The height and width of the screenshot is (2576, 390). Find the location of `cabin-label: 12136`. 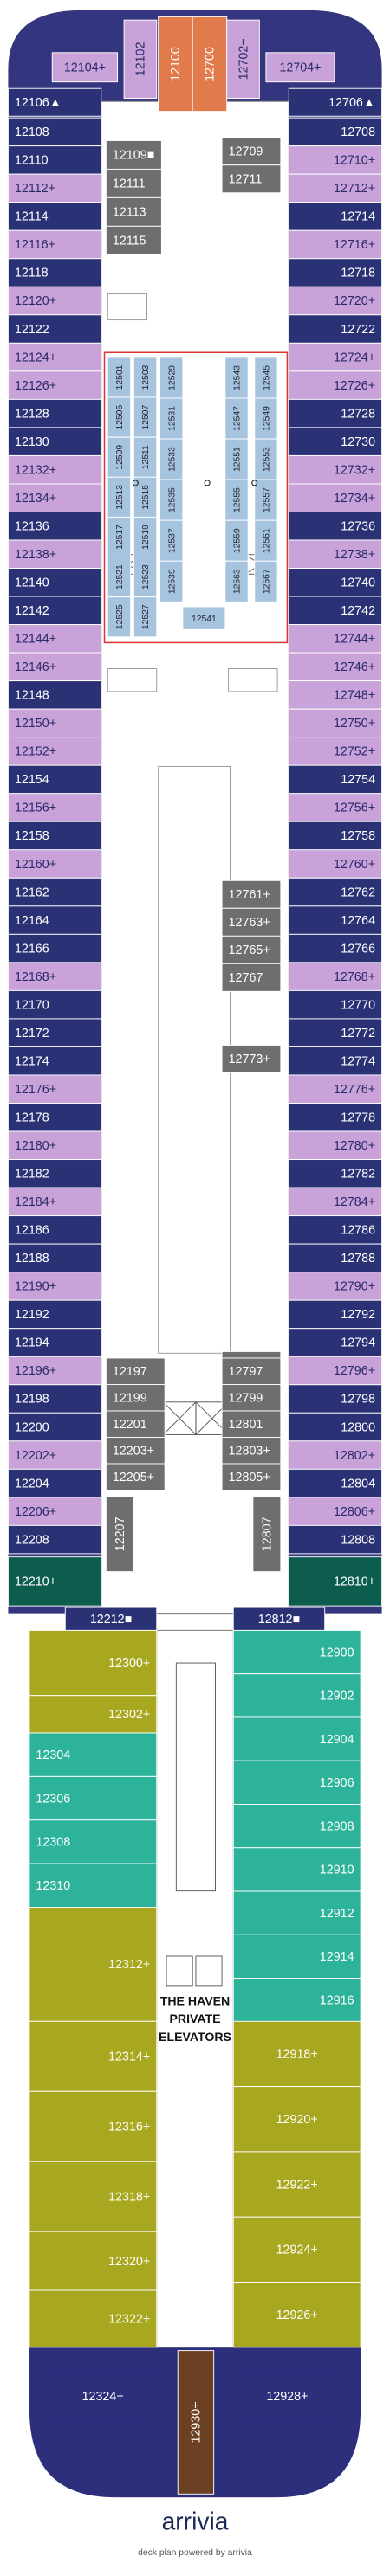

cabin-label: 12136 is located at coordinates (32, 526).